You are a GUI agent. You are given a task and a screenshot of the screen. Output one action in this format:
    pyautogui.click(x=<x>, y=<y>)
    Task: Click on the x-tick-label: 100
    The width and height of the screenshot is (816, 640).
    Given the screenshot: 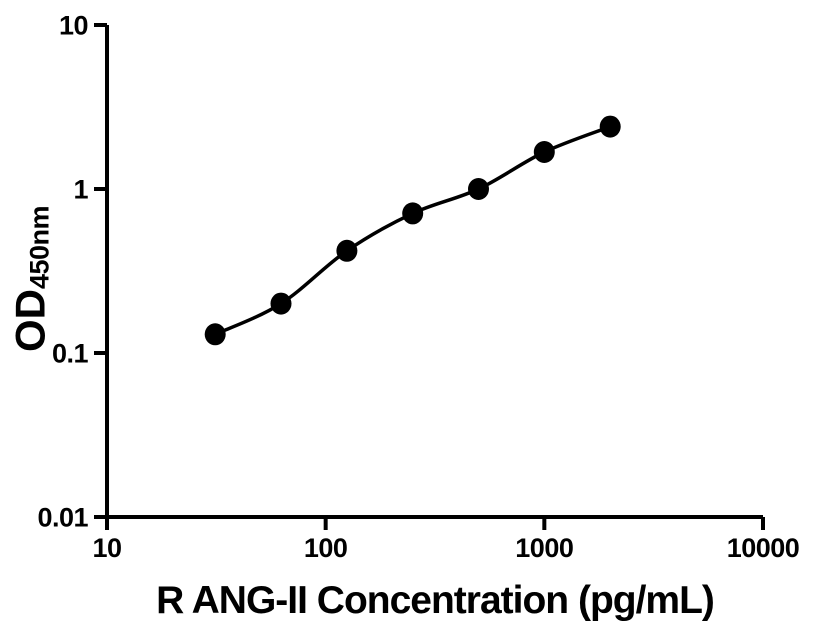 What is the action you would take?
    pyautogui.click(x=326, y=548)
    